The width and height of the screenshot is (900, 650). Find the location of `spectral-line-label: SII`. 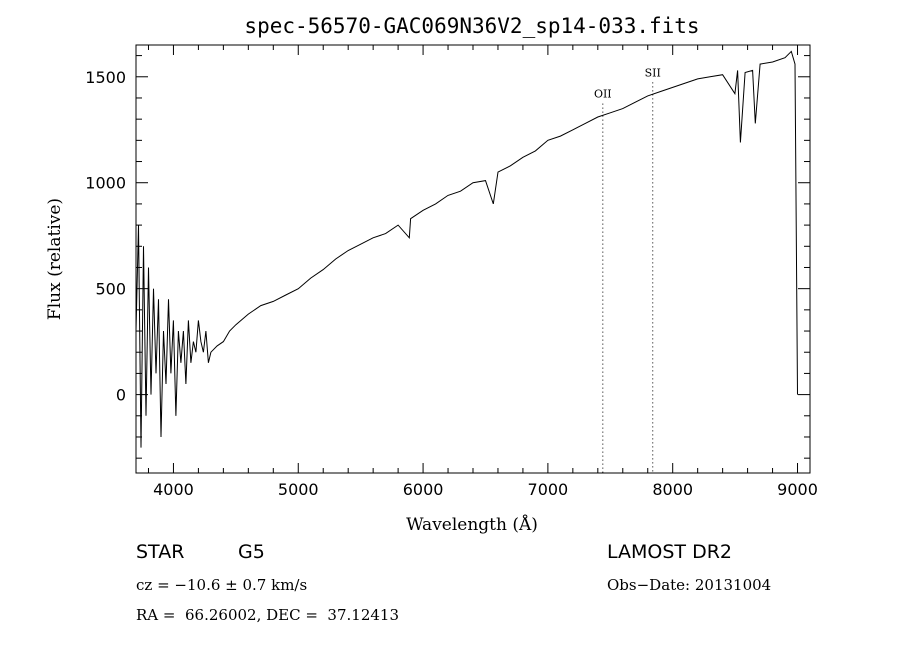

spectral-line-label: SII is located at coordinates (653, 72).